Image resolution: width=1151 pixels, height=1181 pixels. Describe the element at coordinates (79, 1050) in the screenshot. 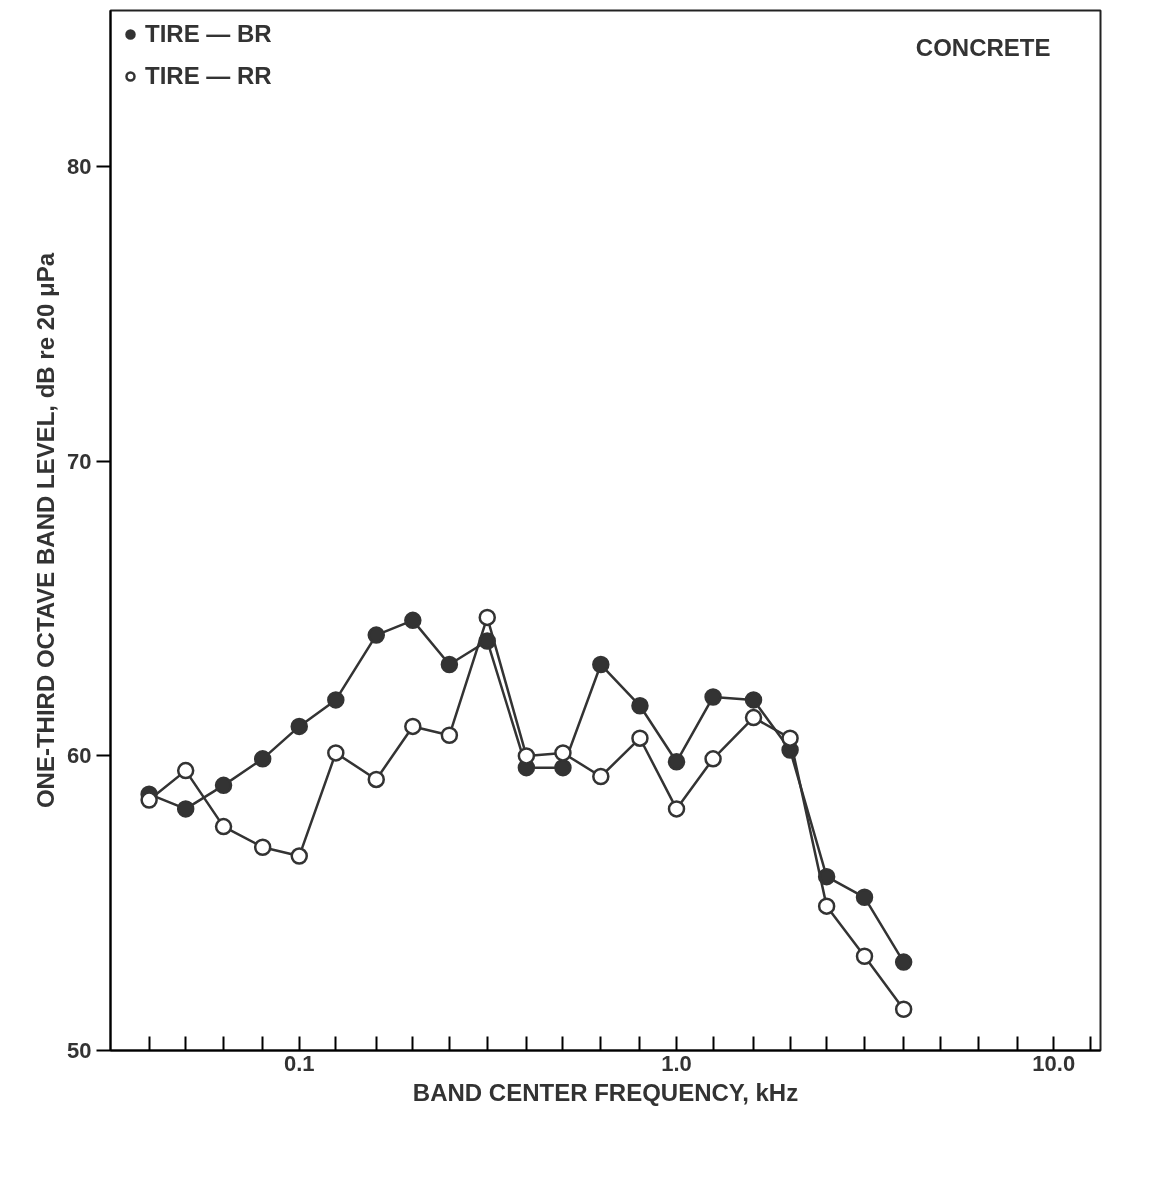

I see `y-tick-label: 50` at that location.